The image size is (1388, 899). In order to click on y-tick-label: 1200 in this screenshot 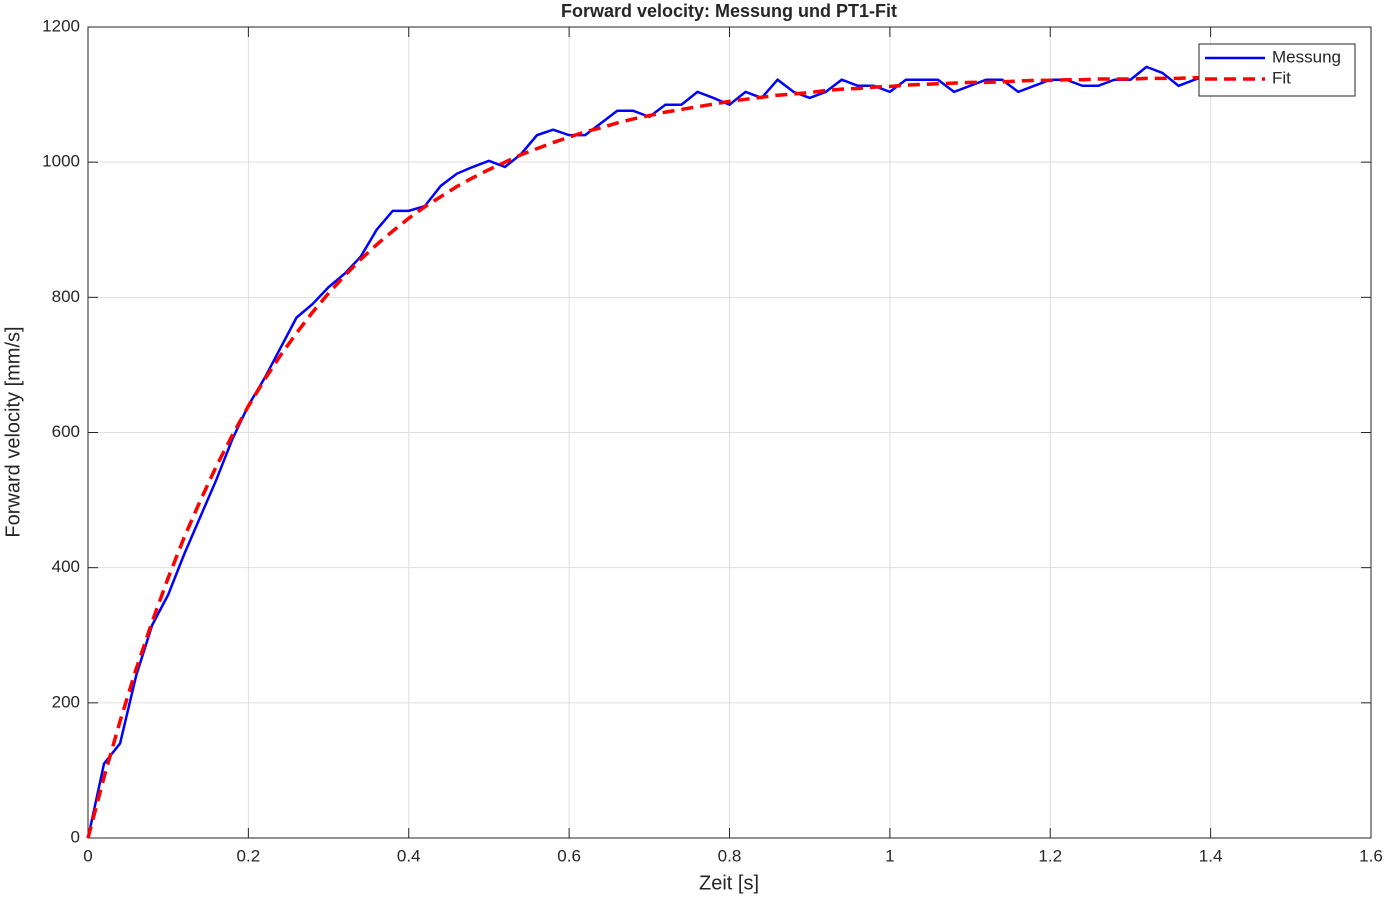, I will do `click(61, 25)`.